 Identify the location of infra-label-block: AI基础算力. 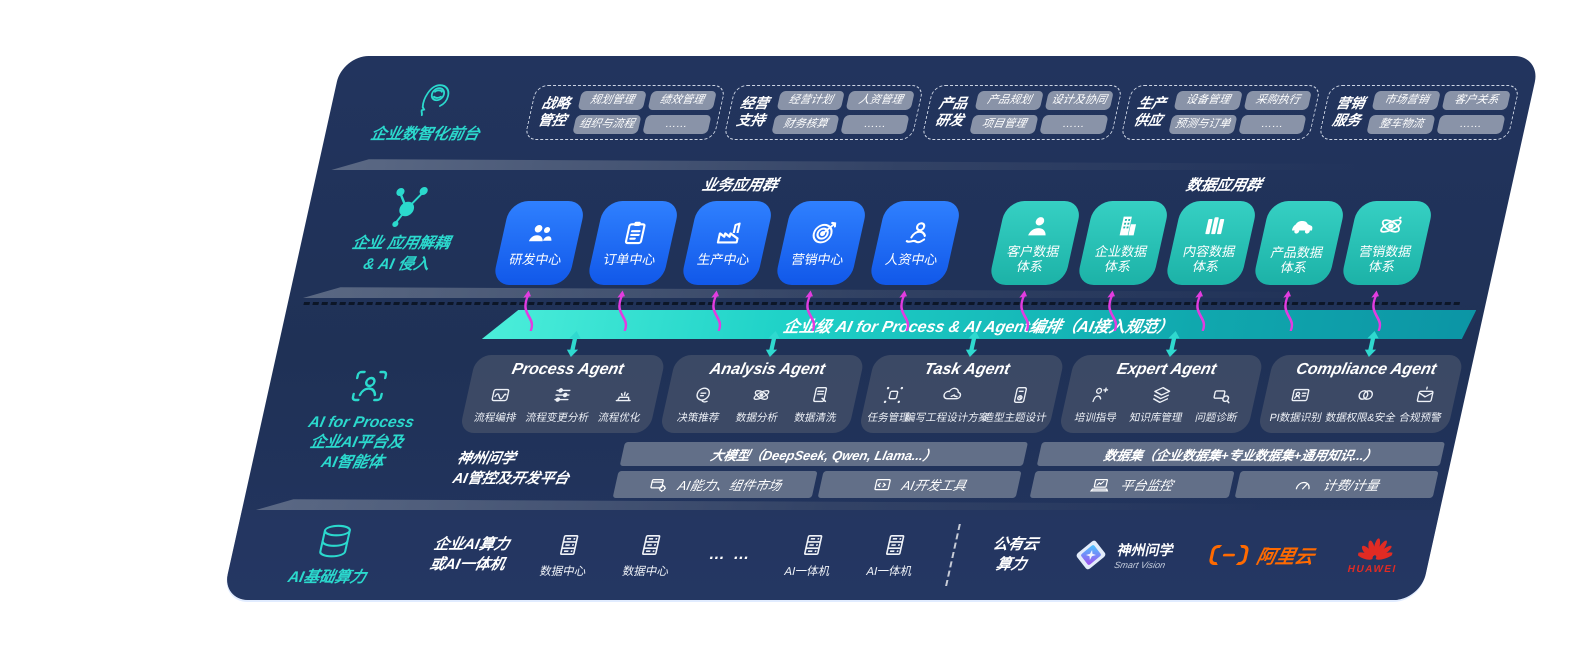
(332, 554).